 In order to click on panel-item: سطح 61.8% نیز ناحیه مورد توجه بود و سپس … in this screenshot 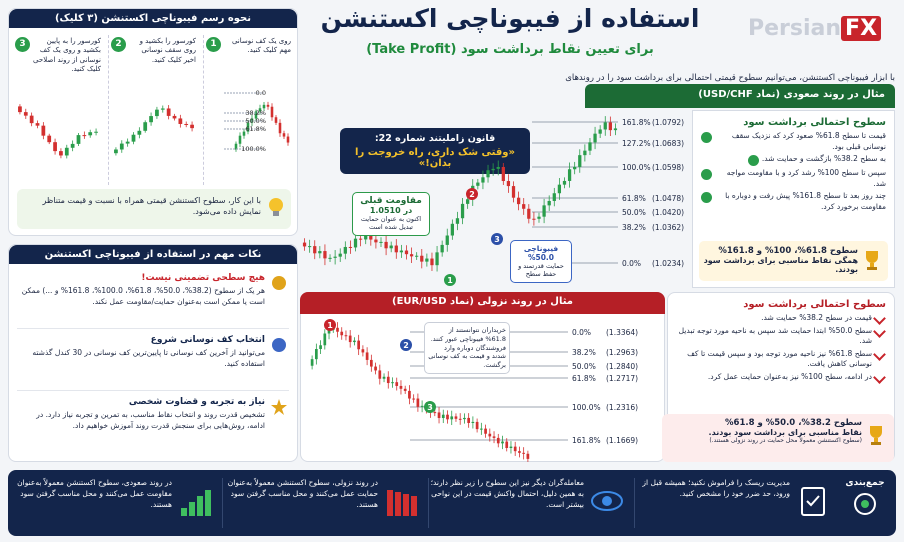, I will do `click(781, 358)`.